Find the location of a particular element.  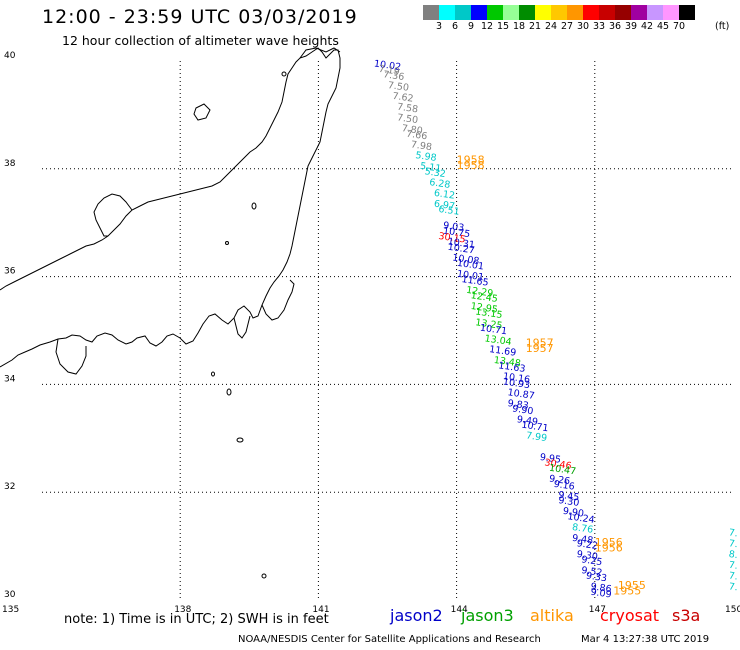

swh-value-label: 6.97 is located at coordinates (444, 206).